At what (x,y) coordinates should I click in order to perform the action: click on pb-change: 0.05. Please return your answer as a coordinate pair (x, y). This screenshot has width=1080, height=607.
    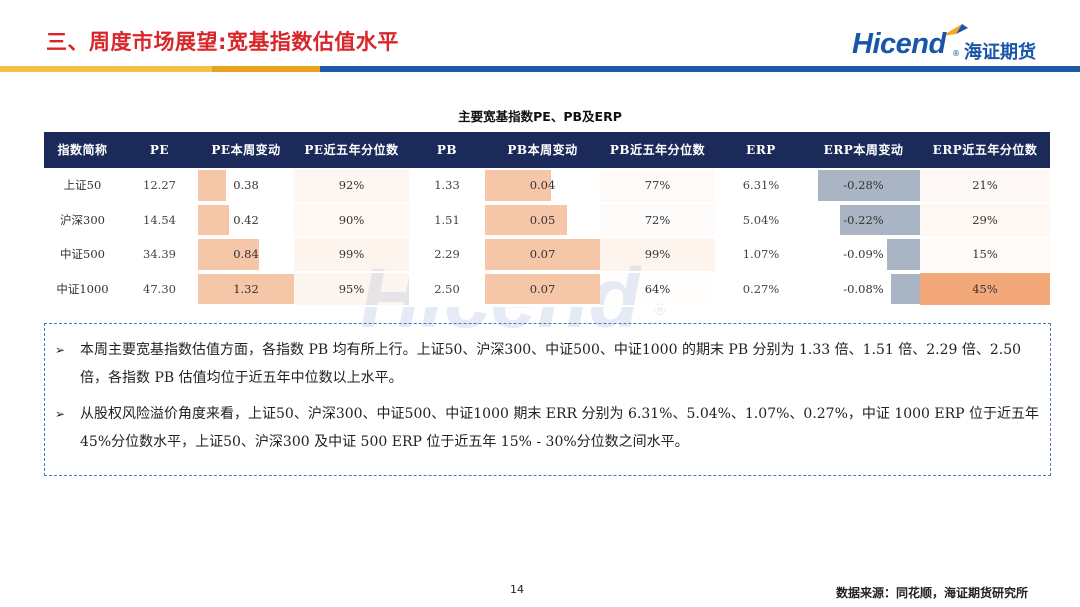
    Looking at the image, I should click on (542, 220).